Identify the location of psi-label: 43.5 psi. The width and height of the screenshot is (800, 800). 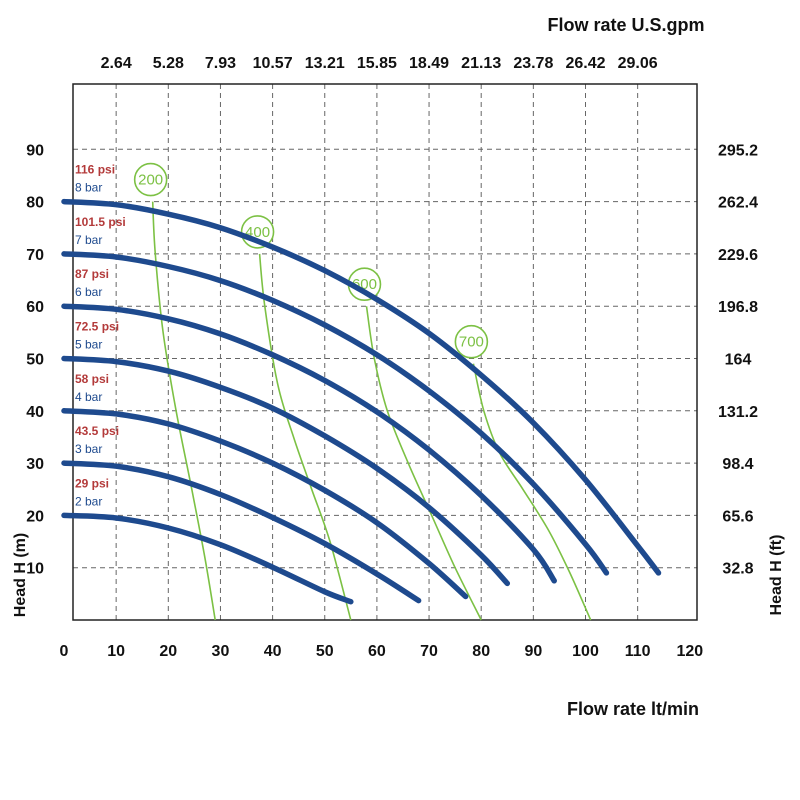
(97, 431).